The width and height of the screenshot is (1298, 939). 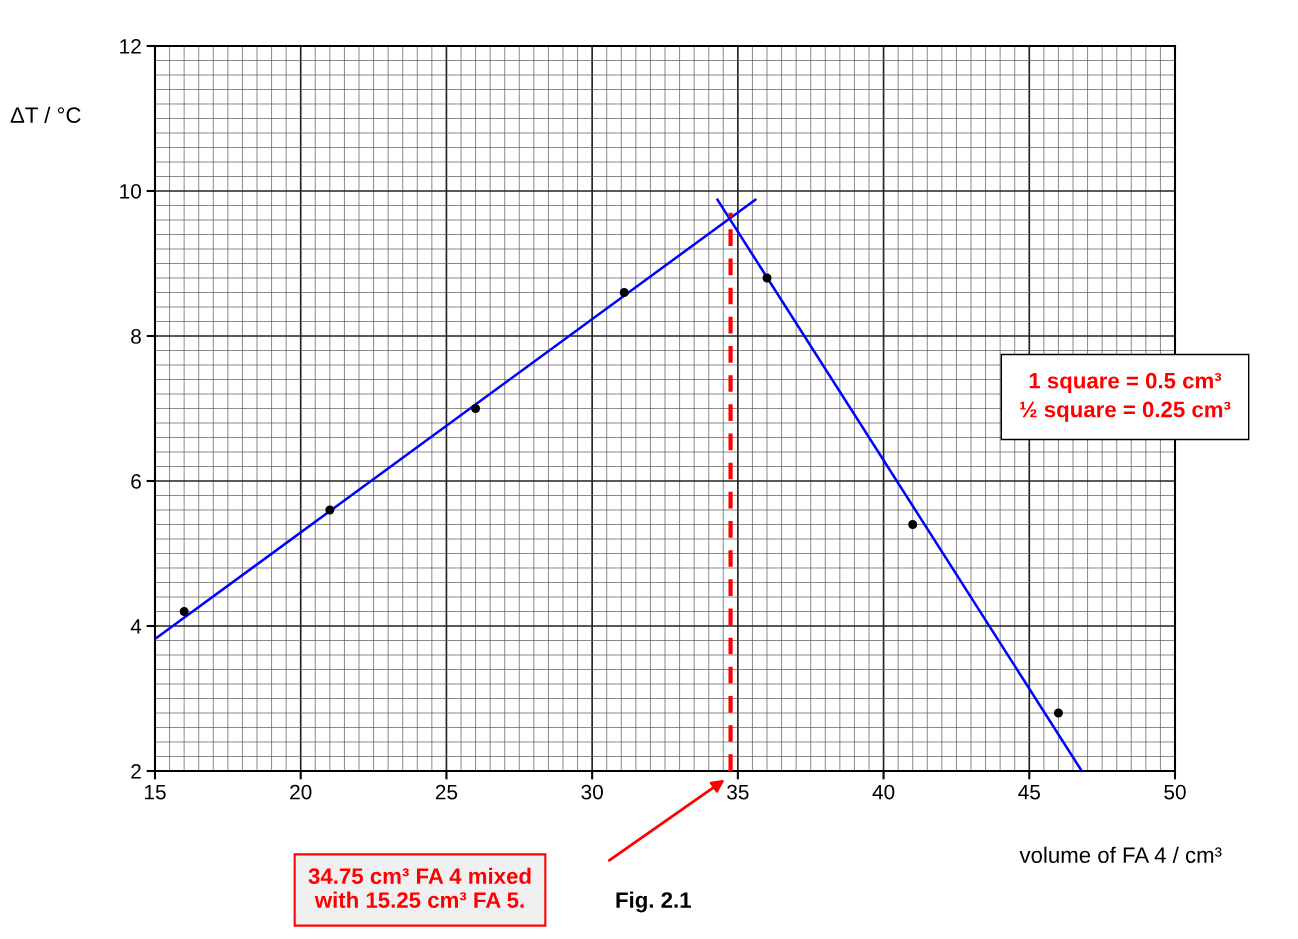 I want to click on x-tick-label: 25, so click(x=446, y=792).